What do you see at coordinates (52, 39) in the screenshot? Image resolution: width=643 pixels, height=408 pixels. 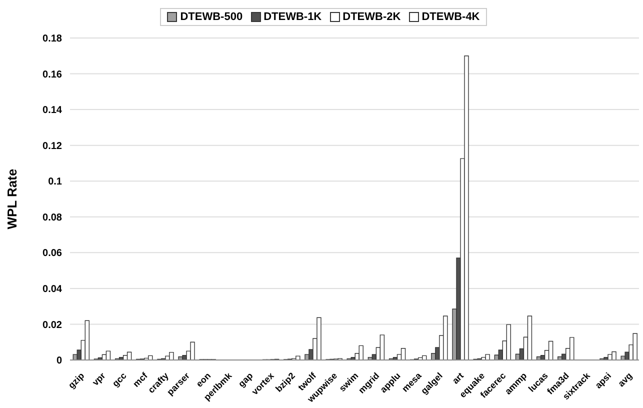 I see `y-tick-label: 0.18` at bounding box center [52, 39].